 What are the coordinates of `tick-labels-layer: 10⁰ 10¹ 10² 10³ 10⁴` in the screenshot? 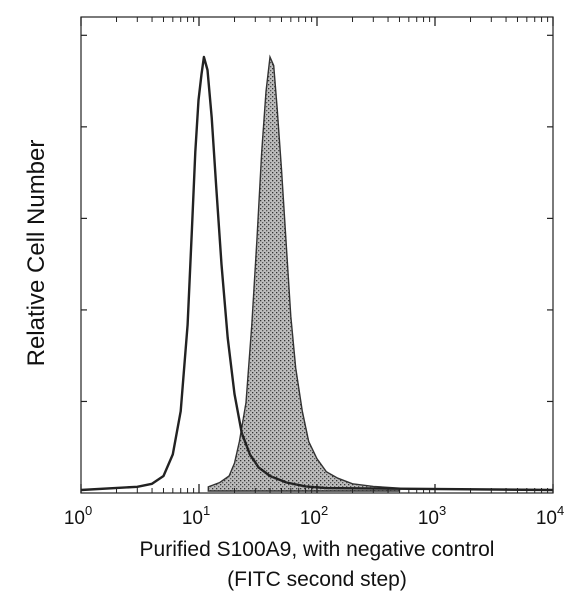 It's located at (314, 516).